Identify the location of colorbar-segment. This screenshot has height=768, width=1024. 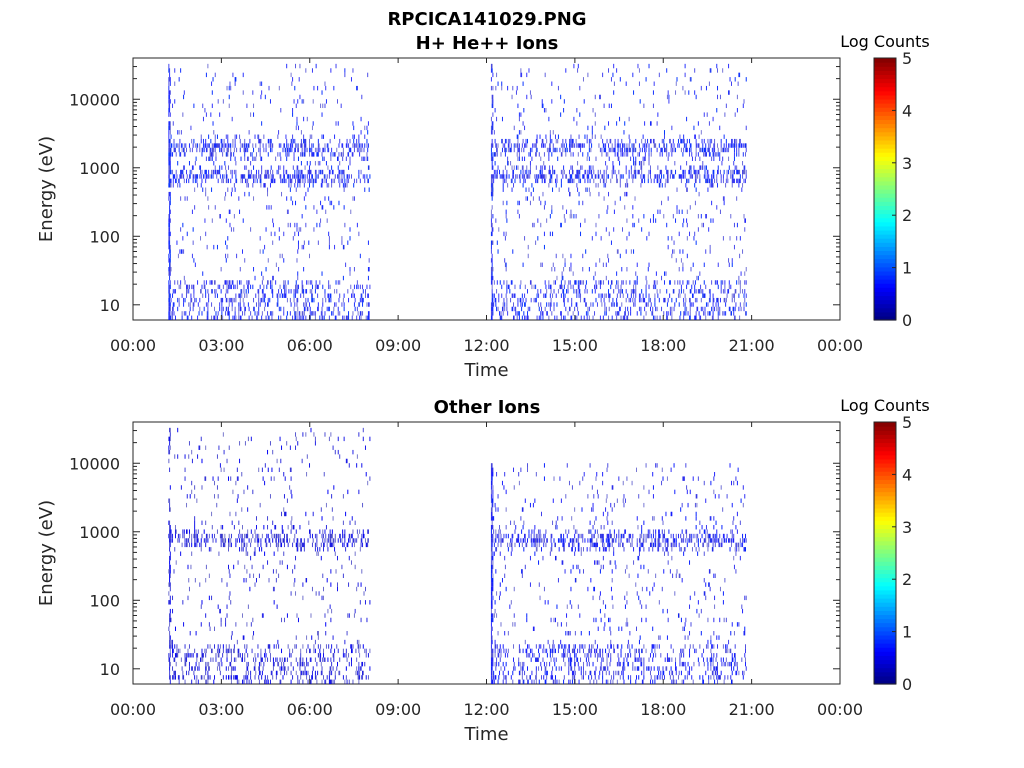
(885, 208).